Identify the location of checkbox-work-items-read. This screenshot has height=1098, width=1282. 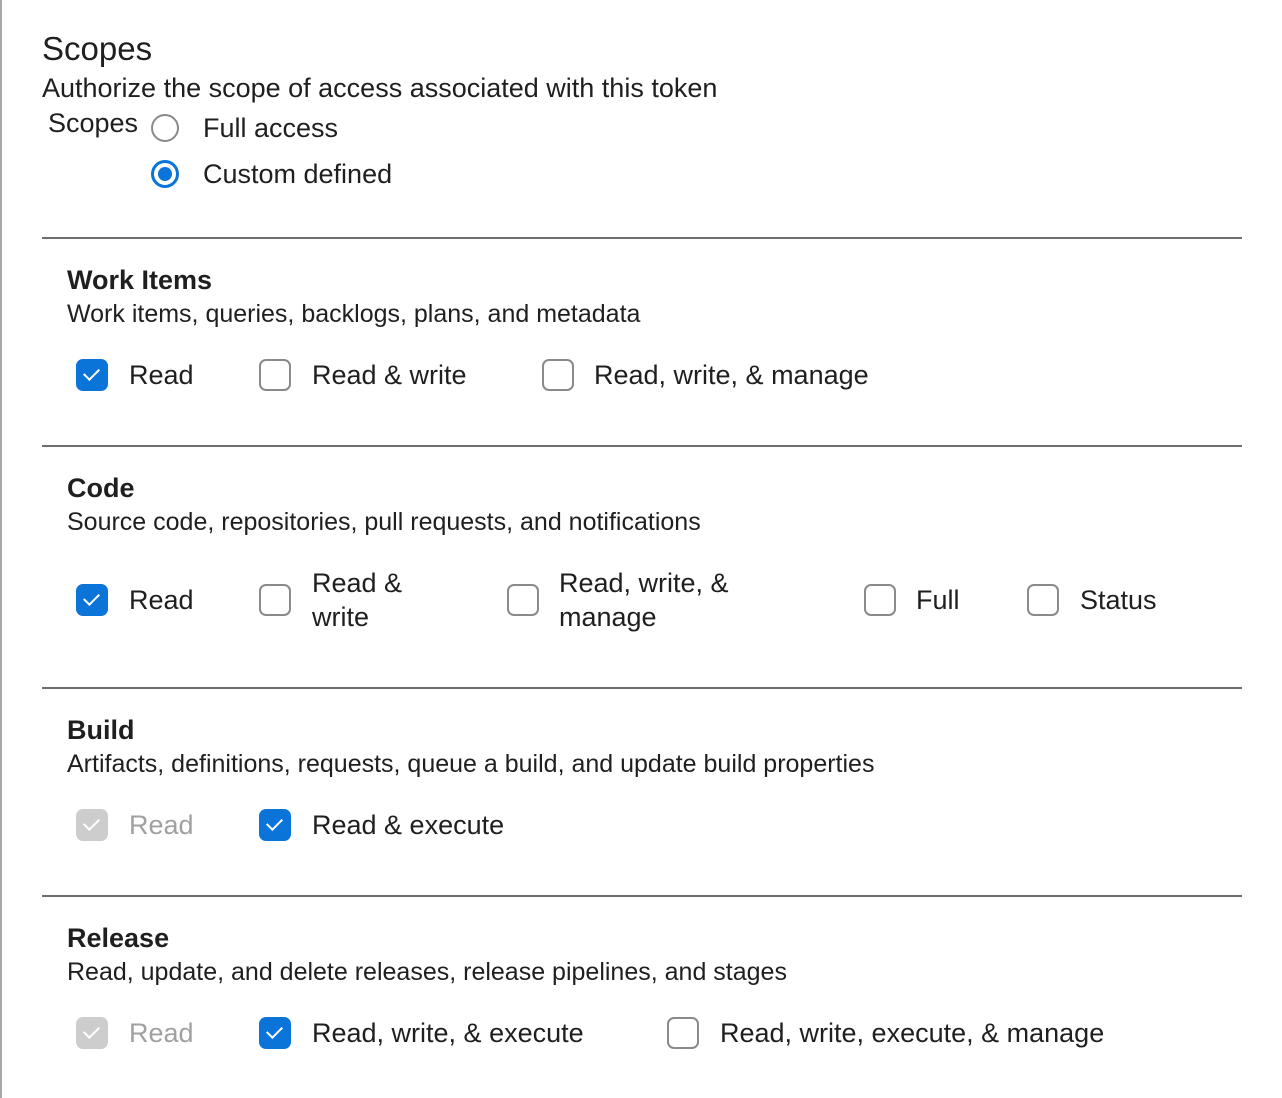
(92, 375).